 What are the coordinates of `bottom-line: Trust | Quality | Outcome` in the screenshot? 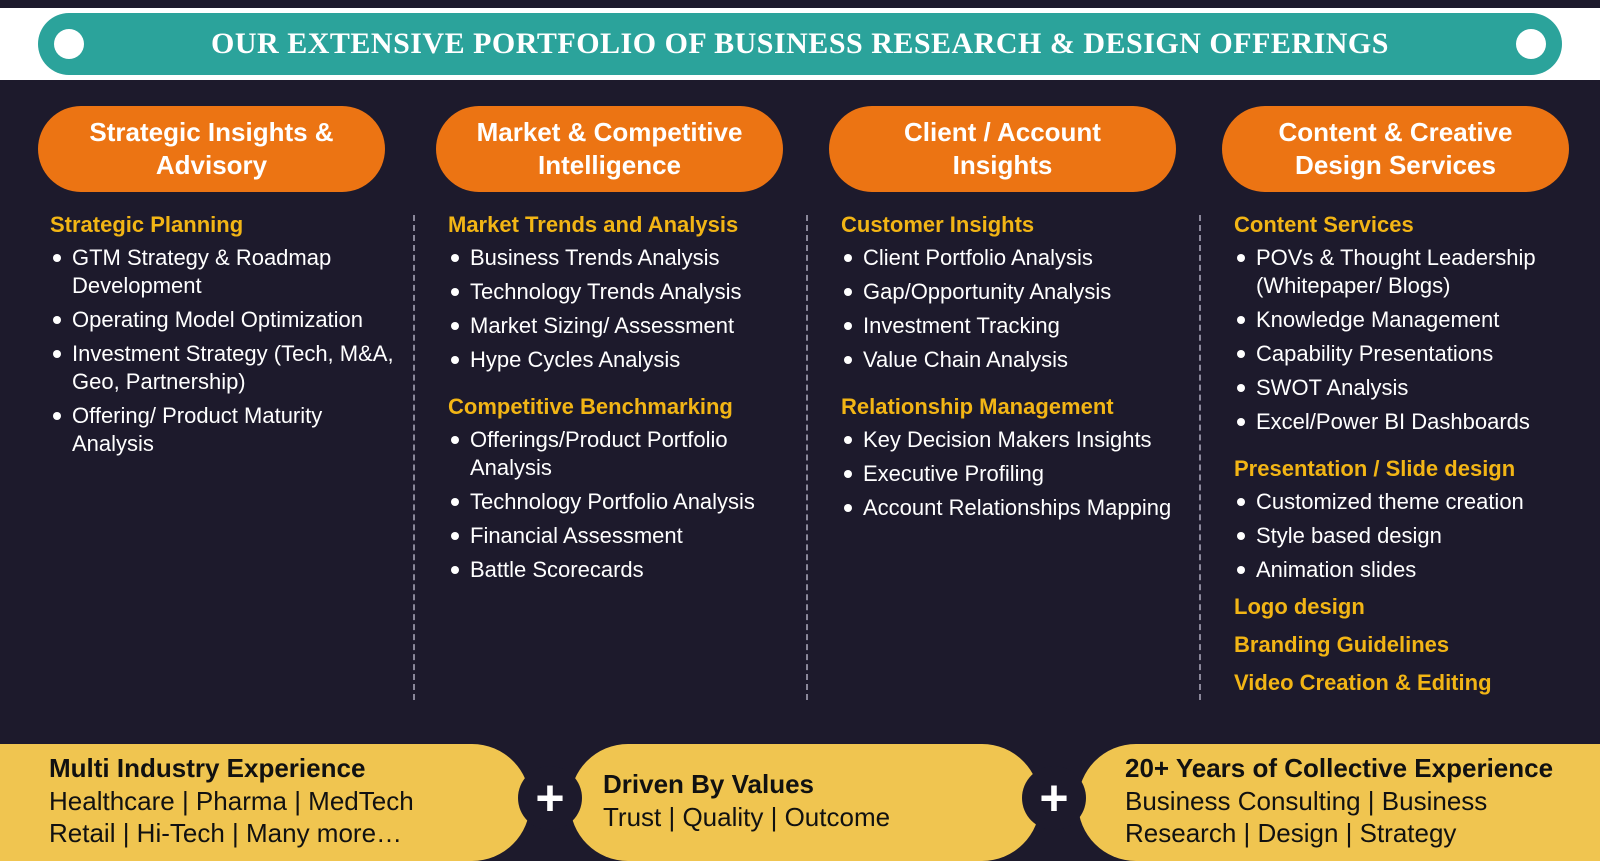 It's located at (747, 817).